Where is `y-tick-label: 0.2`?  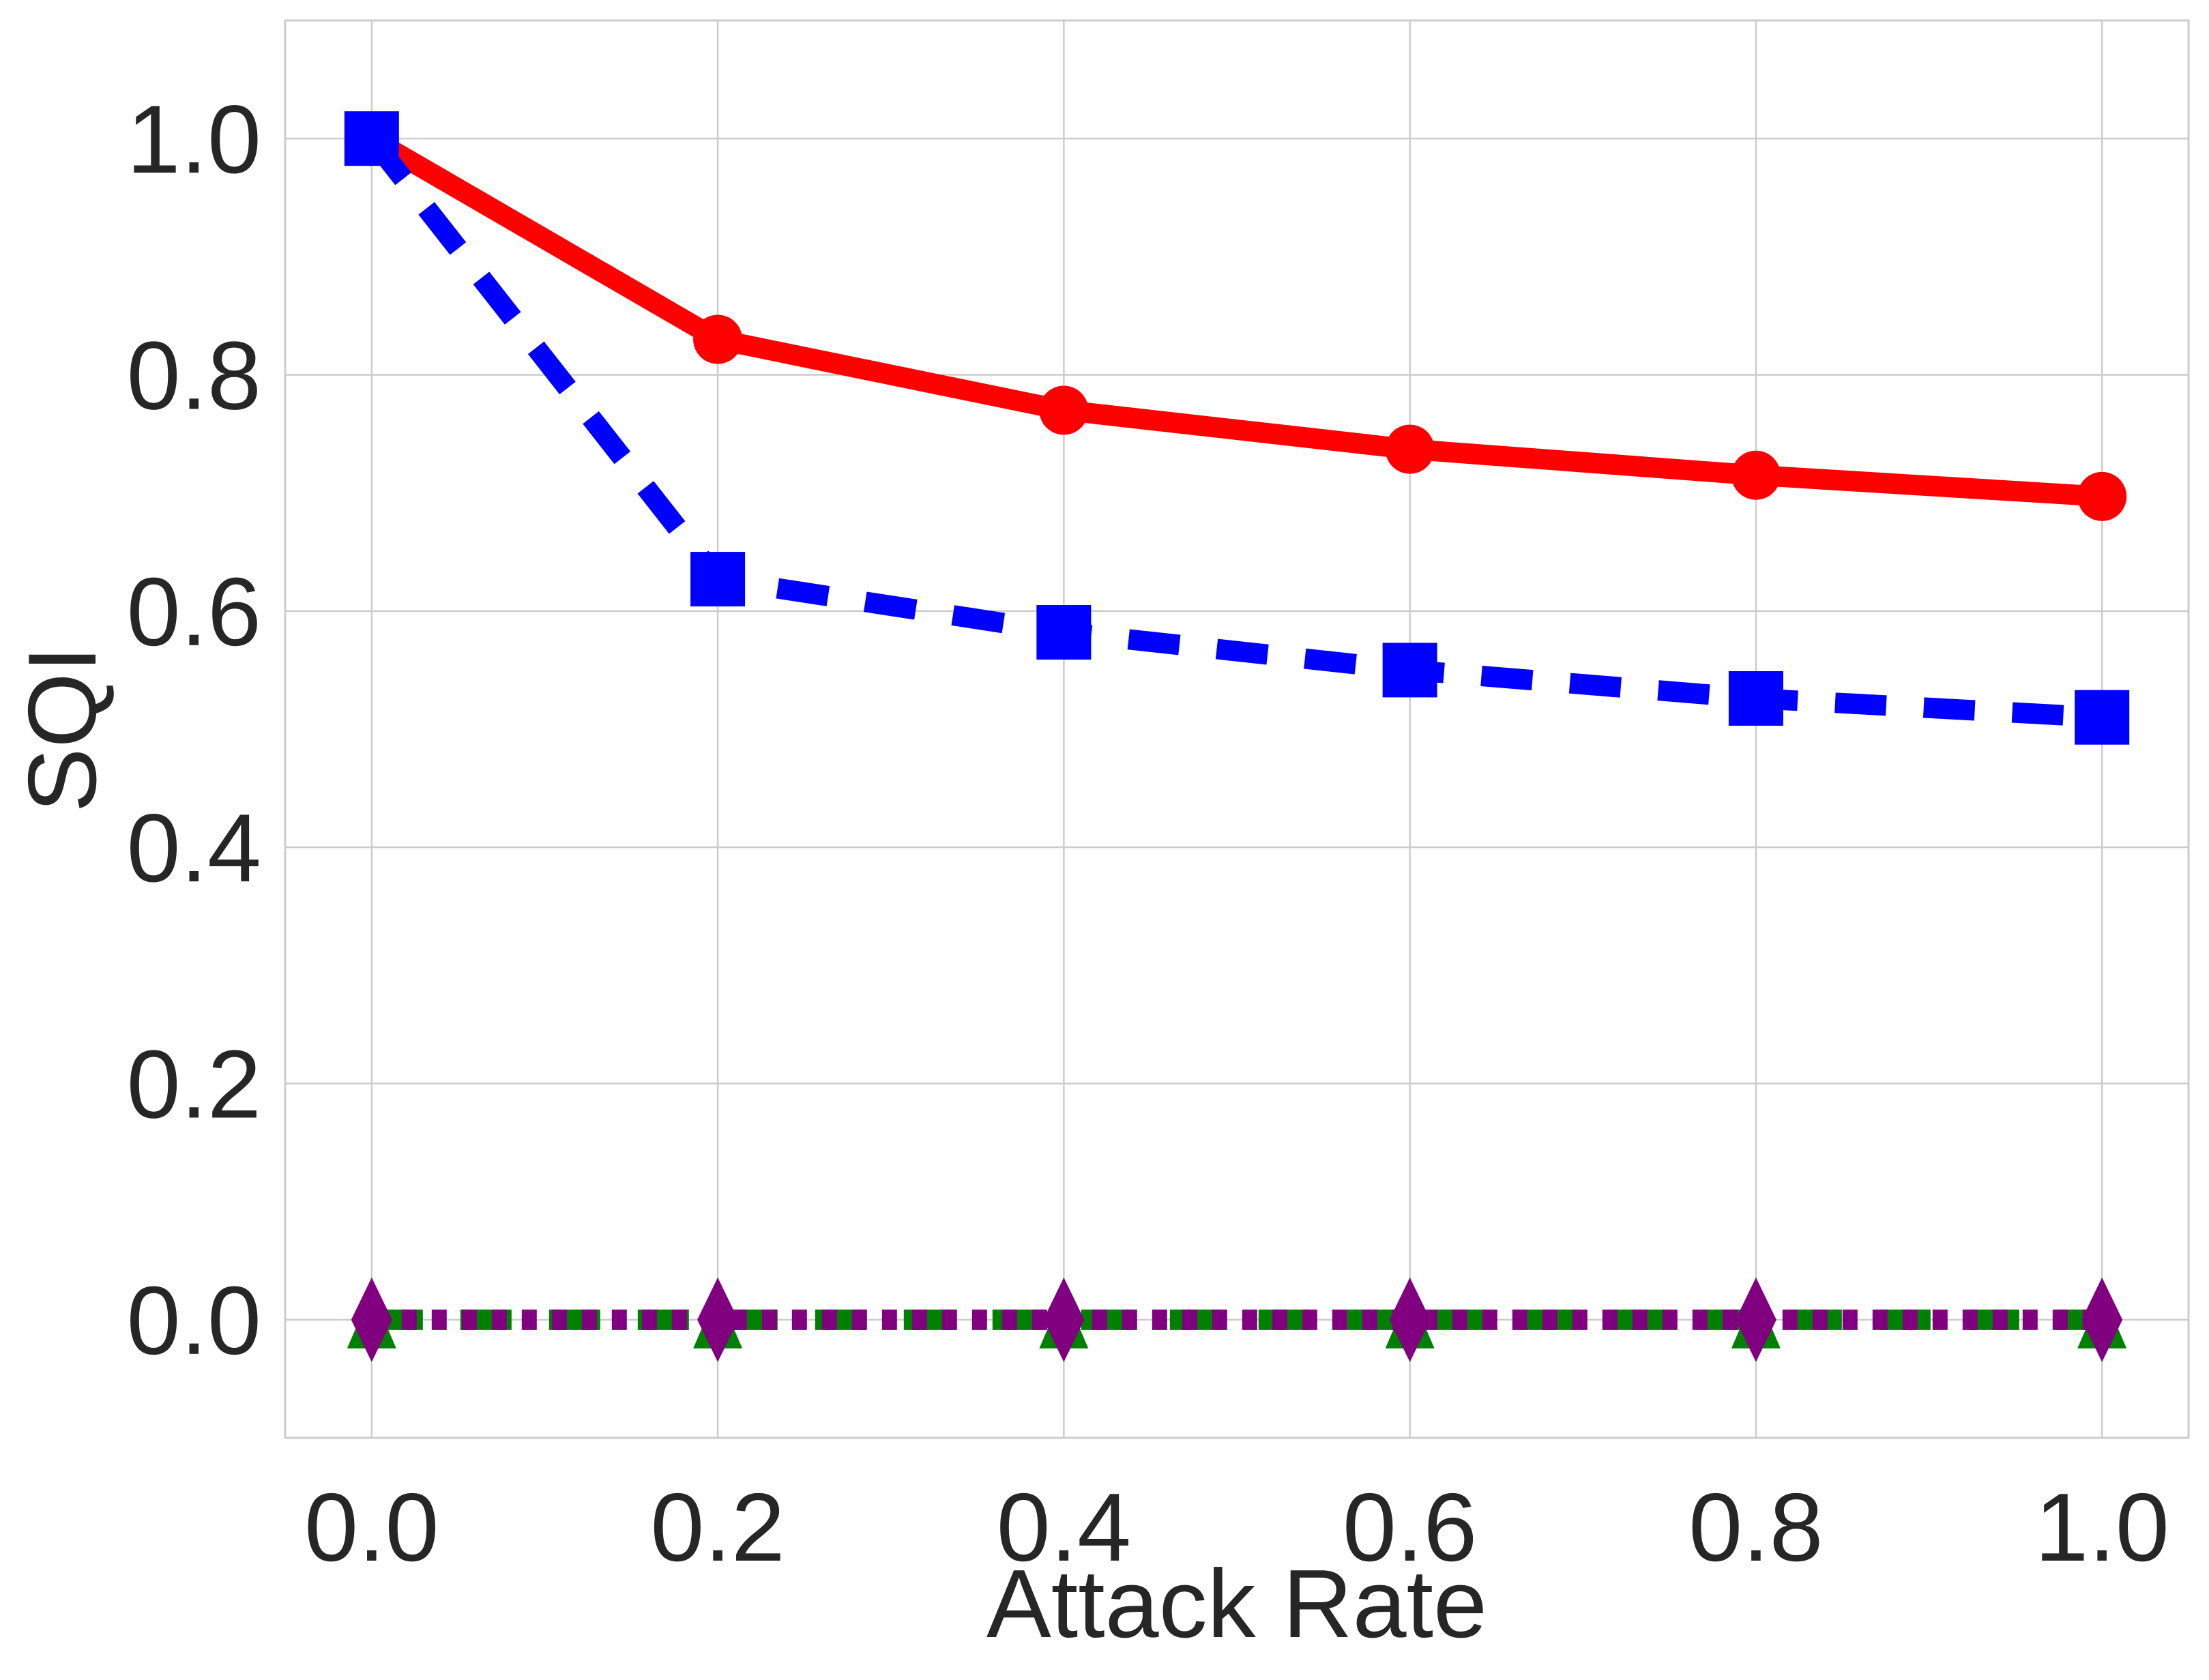 y-tick-label: 0.2 is located at coordinates (194, 1085).